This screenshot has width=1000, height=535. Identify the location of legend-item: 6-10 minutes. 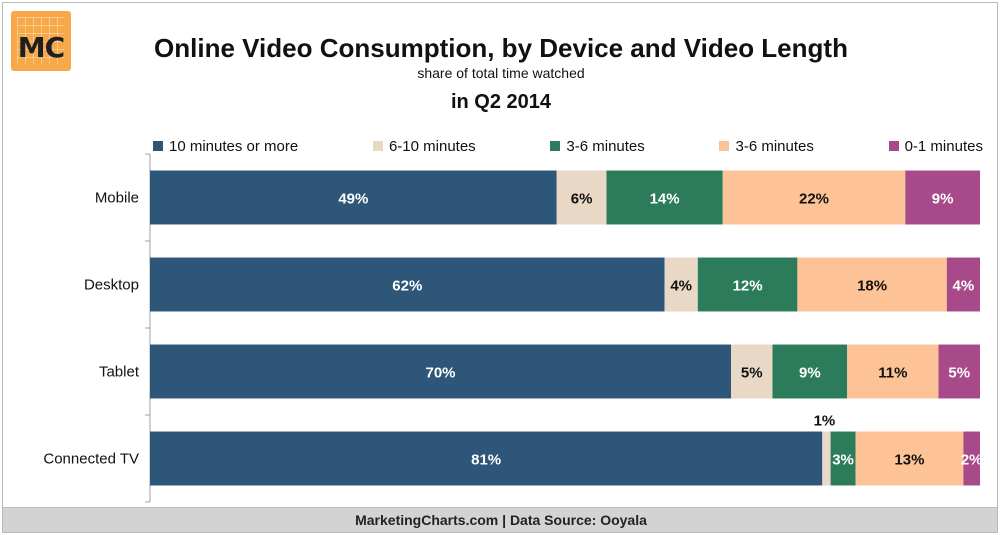
(424, 146).